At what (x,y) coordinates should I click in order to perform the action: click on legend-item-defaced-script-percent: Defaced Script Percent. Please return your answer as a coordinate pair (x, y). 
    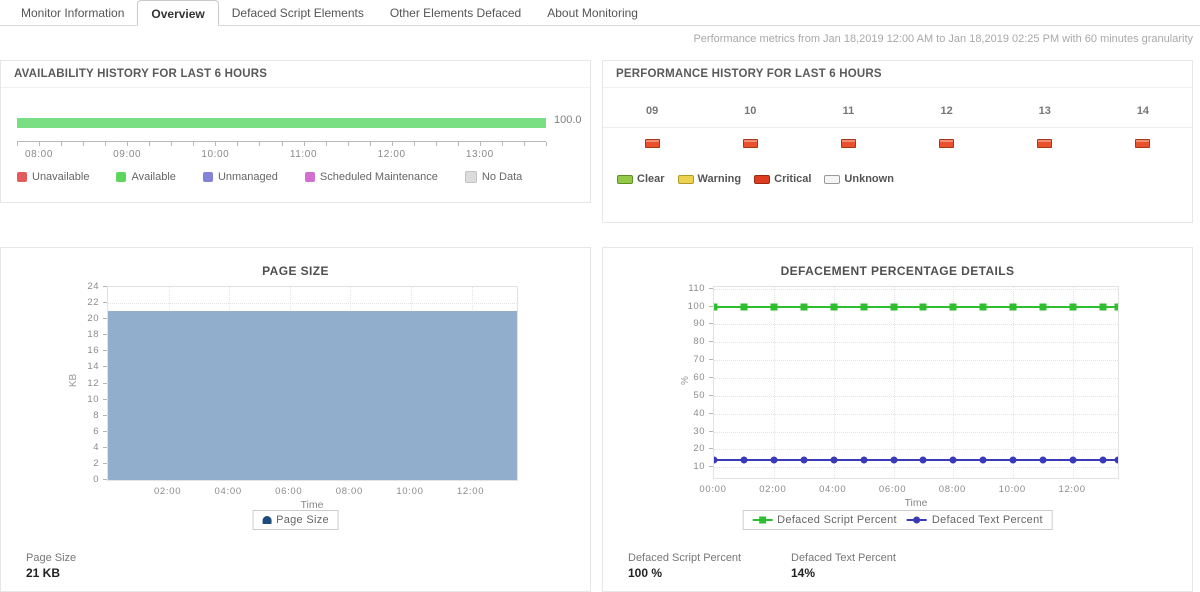
    Looking at the image, I should click on (824, 520).